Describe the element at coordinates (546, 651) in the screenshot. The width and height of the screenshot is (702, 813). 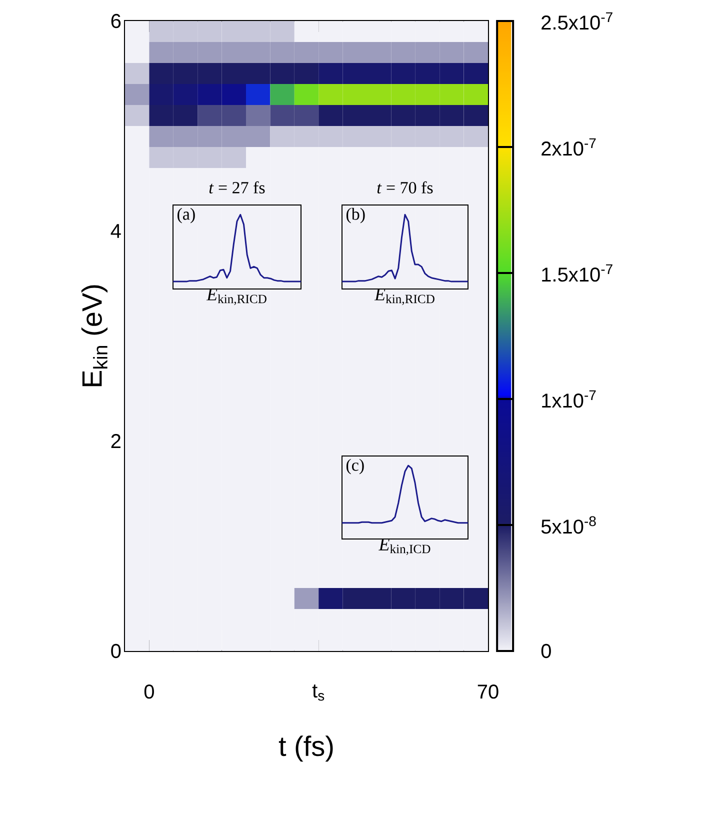
I see `color-bar-label: 0` at that location.